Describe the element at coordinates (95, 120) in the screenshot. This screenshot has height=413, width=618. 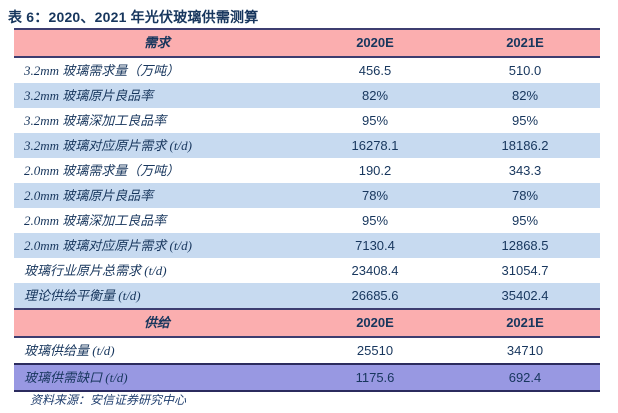
I see `row-label: 3.2mm 玻璃深加工良品率` at that location.